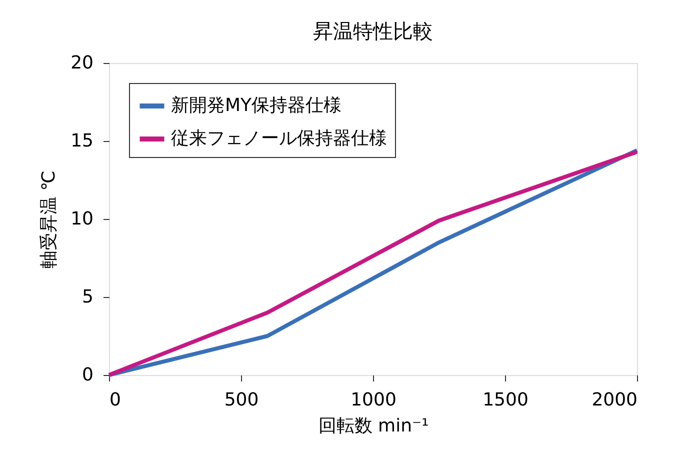 The image size is (674, 471). What do you see at coordinates (82, 141) in the screenshot?
I see `y-tick-label: 15` at bounding box center [82, 141].